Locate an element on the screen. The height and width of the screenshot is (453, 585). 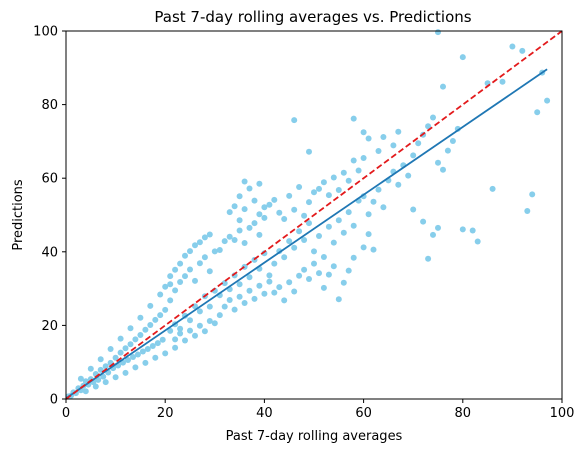
x-tick-label: 60 is located at coordinates (363, 413).